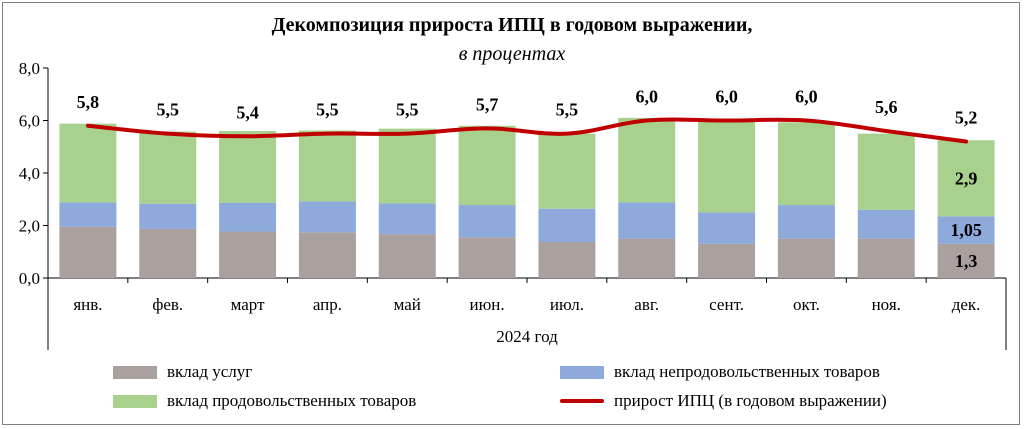  Describe the element at coordinates (527, 130) in the screenshot. I see `cpi-line` at that location.